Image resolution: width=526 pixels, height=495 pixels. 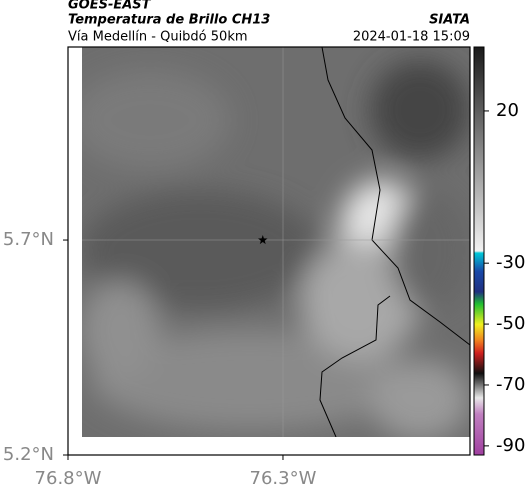 What do you see at coordinates (411, 37) in the screenshot?
I see `timestamp: 2024-01-18 15:09` at bounding box center [411, 37].